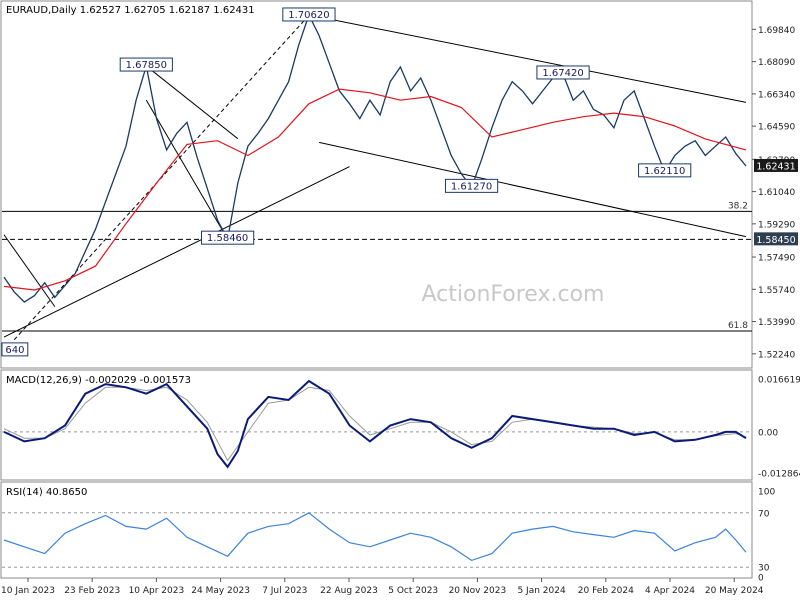 The height and width of the screenshot is (604, 800). What do you see at coordinates (761, 579) in the screenshot?
I see `rsi-tick-label: 0` at bounding box center [761, 579].